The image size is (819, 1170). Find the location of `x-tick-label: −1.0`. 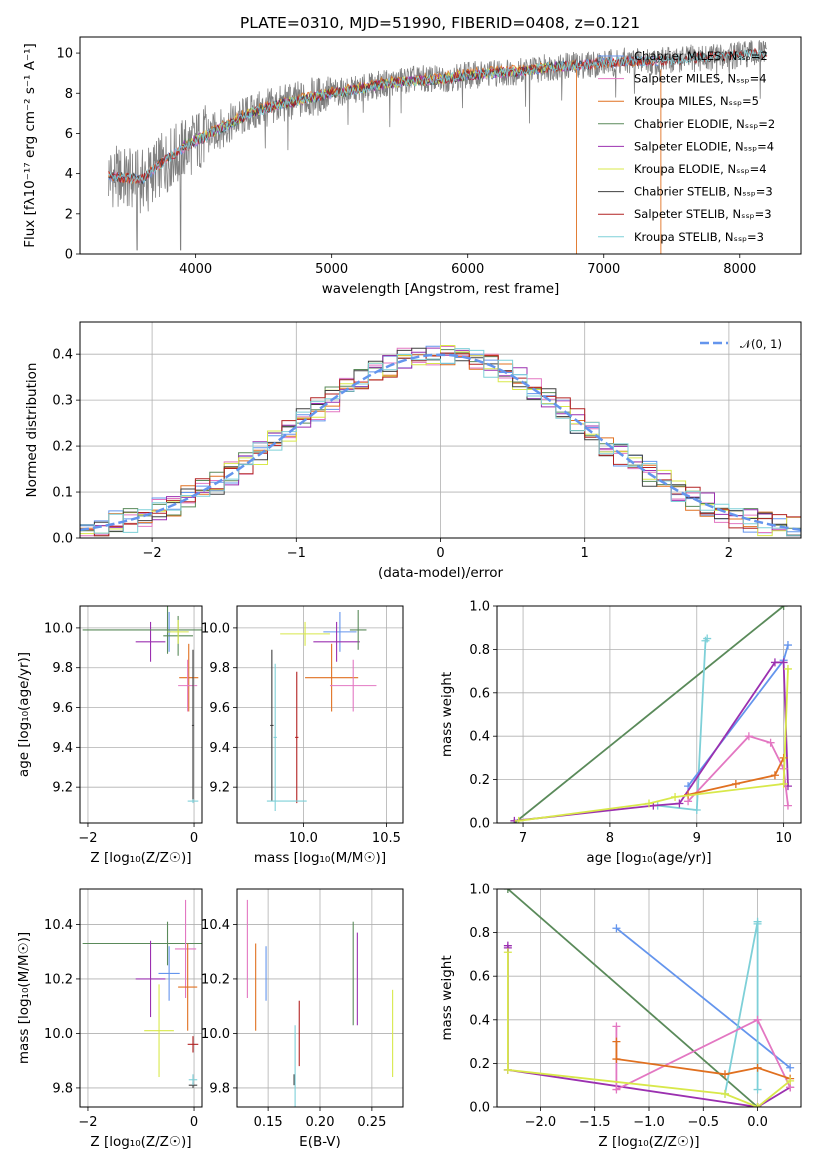

x-tick-label: −1.0 is located at coordinates (649, 1122).